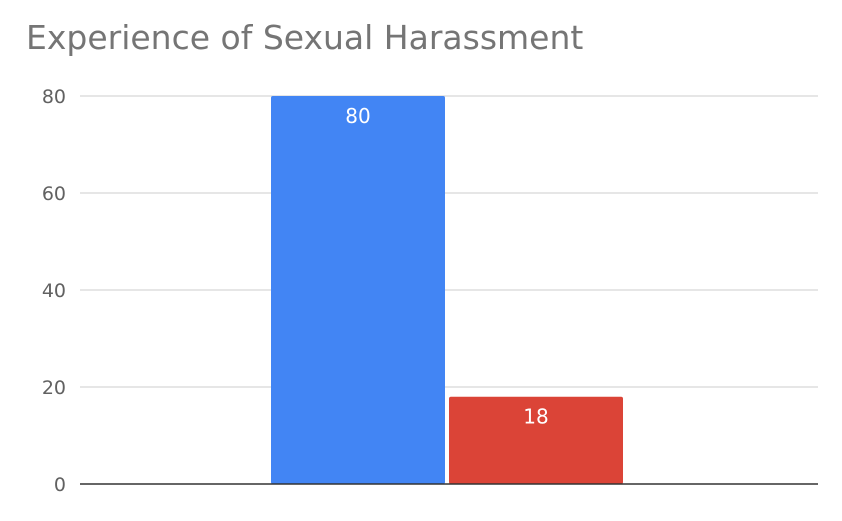 This screenshot has width=842, height=521. Describe the element at coordinates (305, 37) in the screenshot. I see `chart-title: Experience of Sexual Harassment` at that location.